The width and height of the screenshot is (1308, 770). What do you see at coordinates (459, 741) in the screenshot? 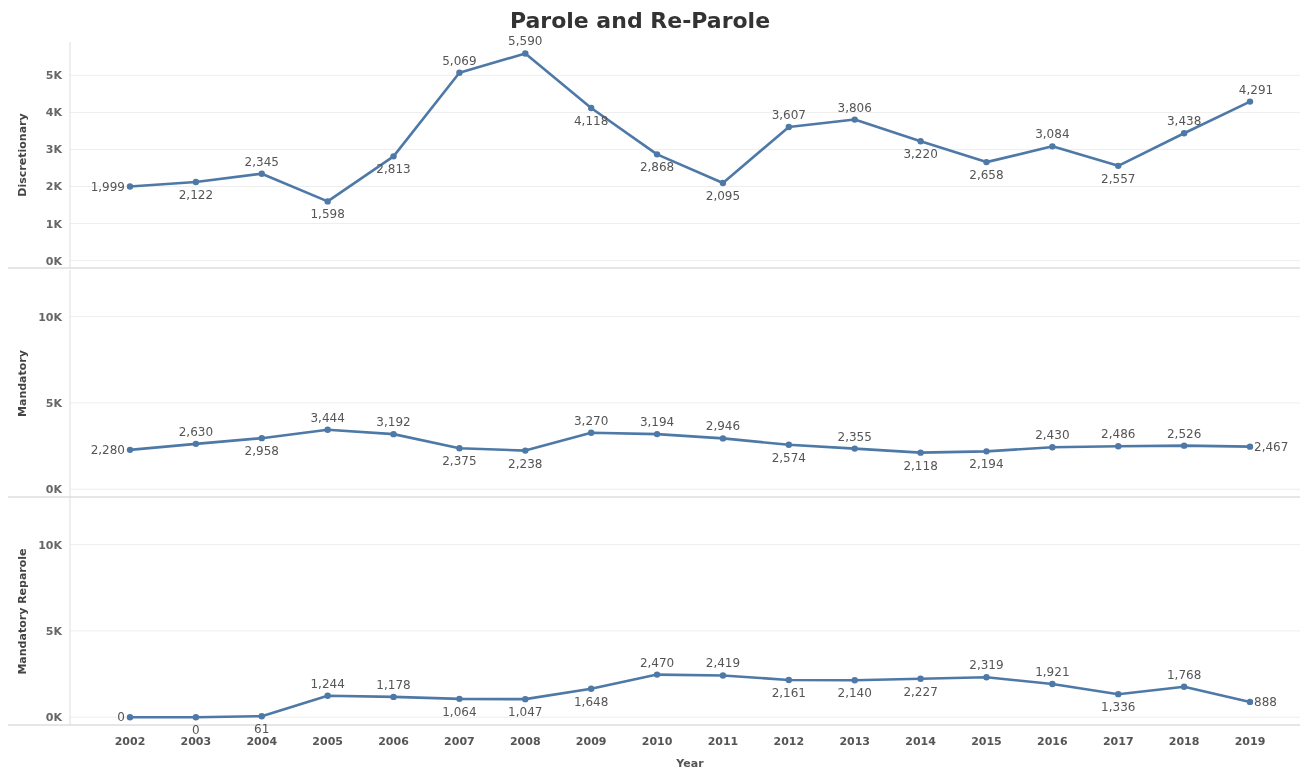
I see `x-tick-label: 2007` at bounding box center [459, 741].